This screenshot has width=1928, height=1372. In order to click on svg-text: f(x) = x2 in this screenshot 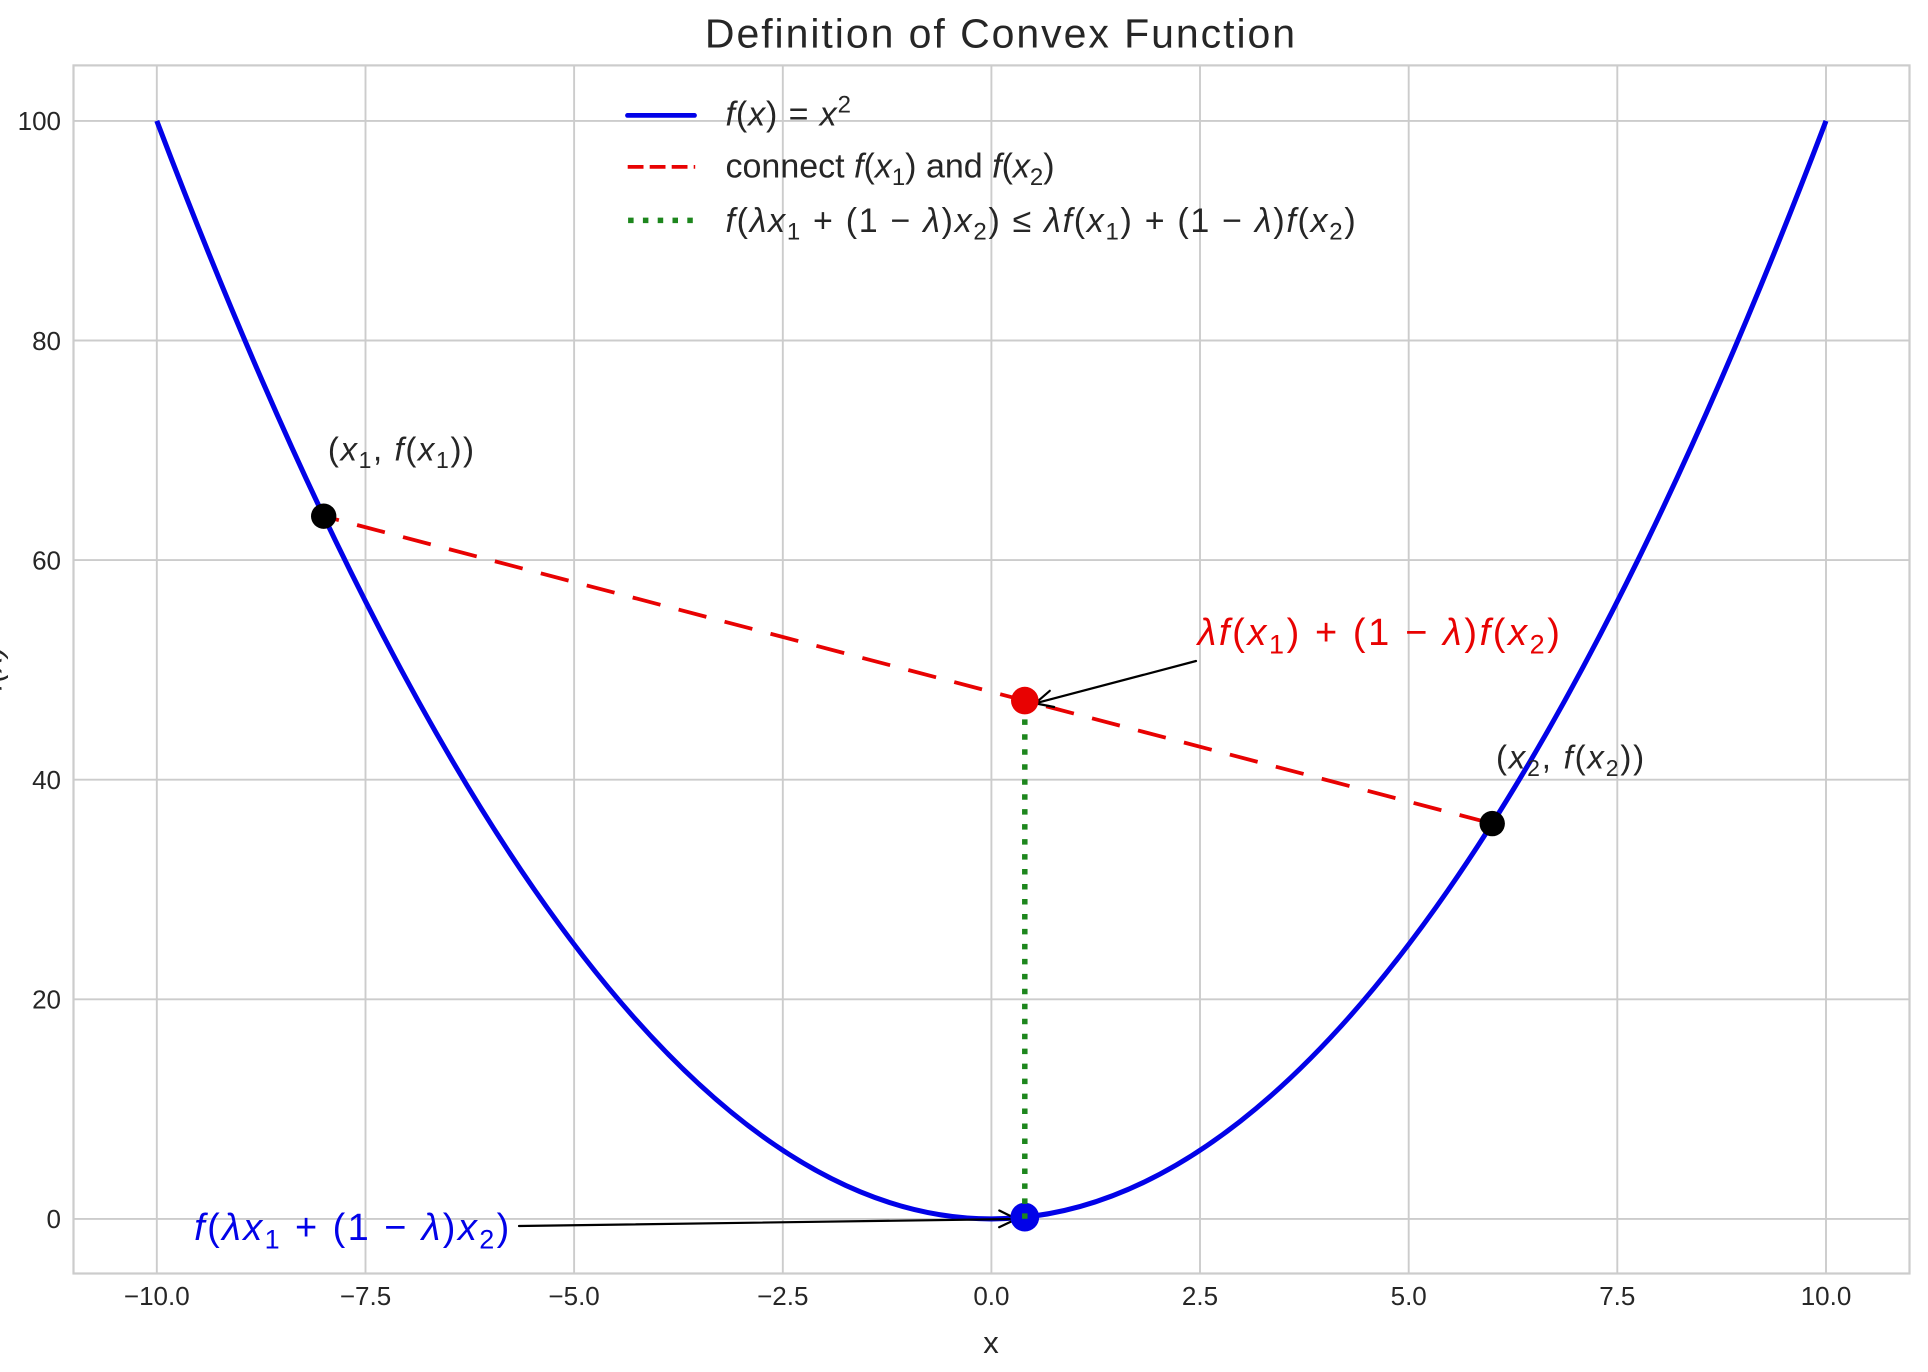, I will do `click(789, 112)`.